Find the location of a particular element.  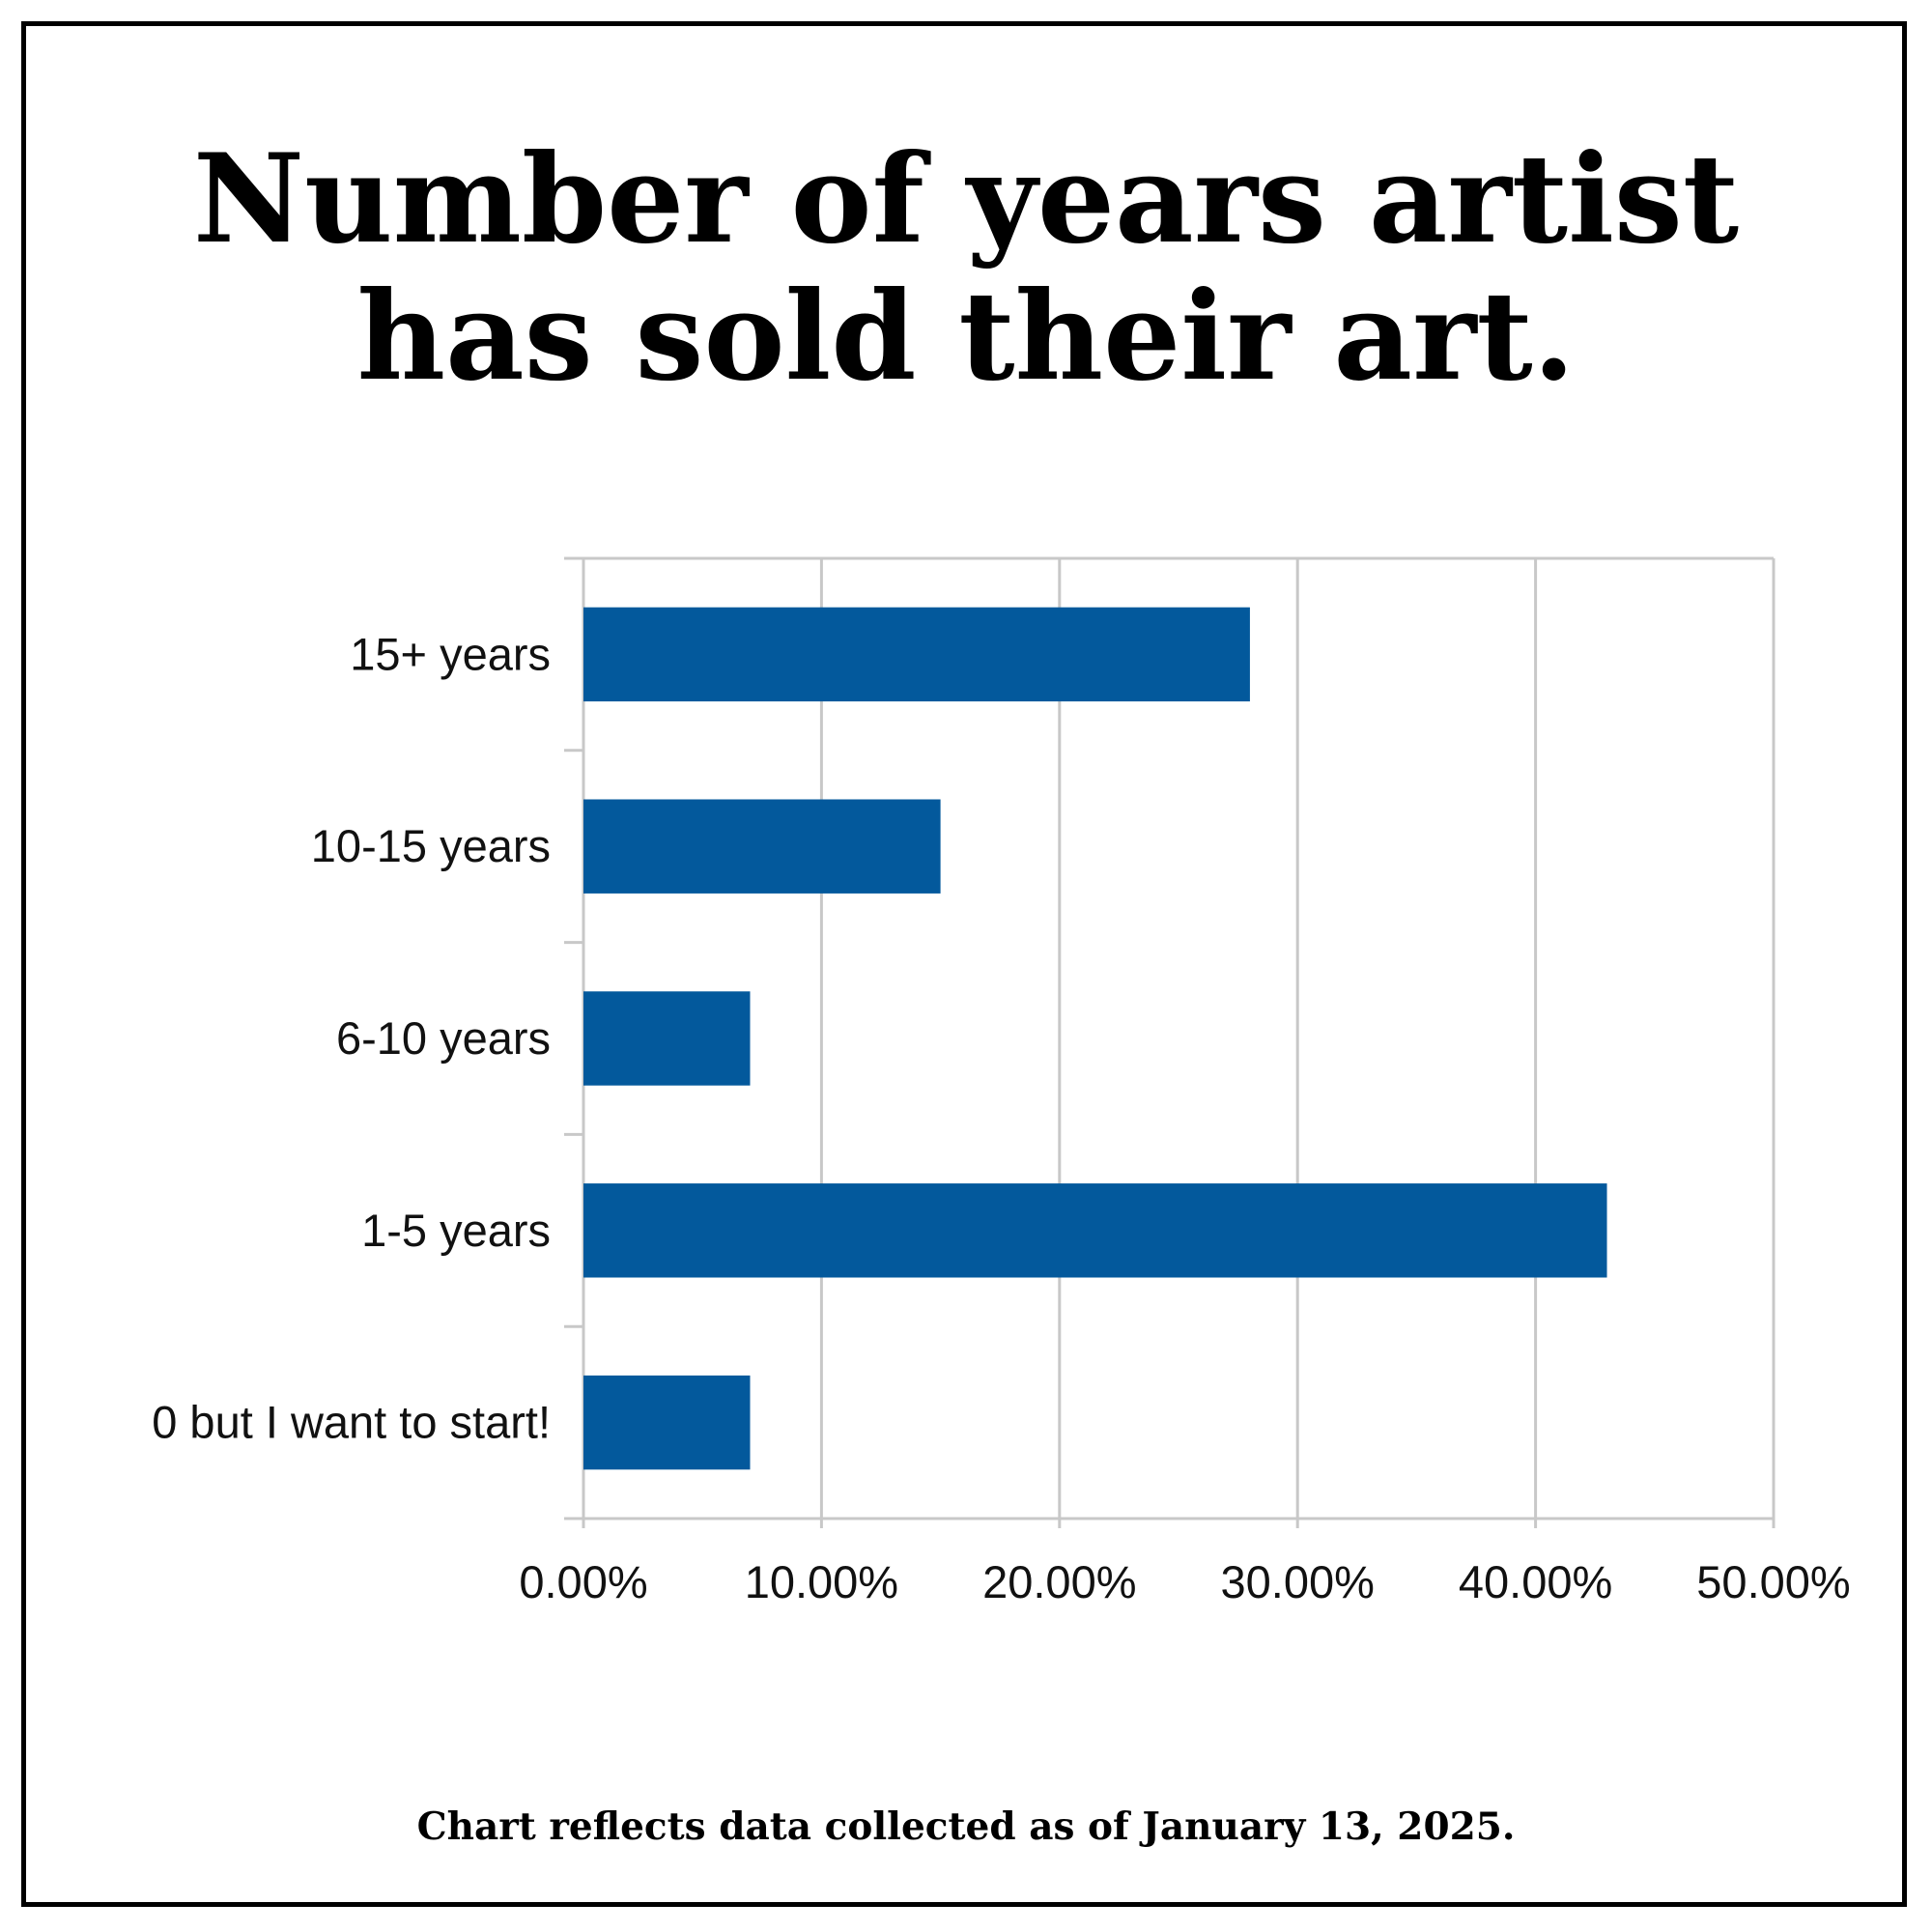

chart-title-line-1: Number of years artist is located at coordinates (966, 199).